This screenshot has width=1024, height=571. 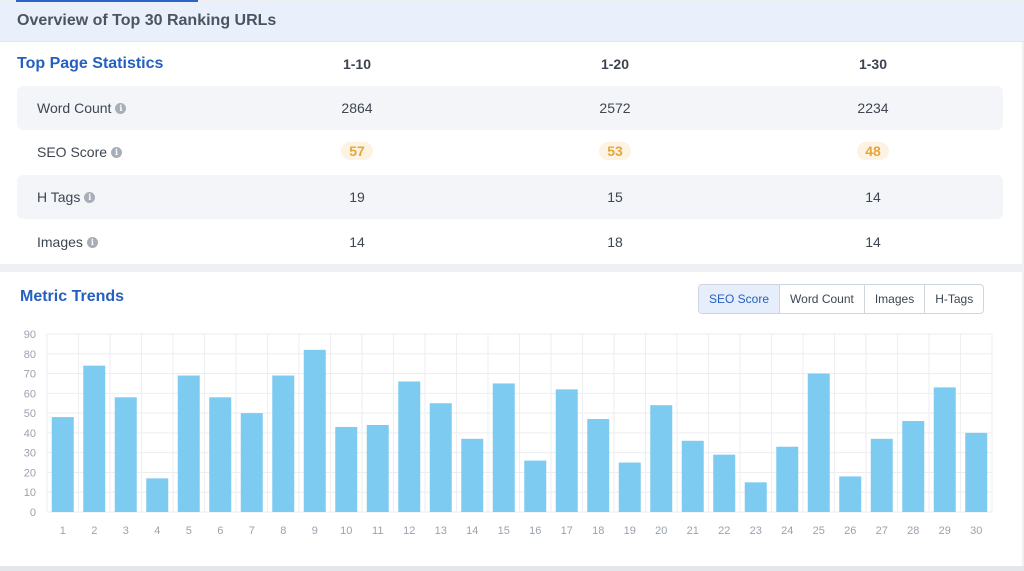 I want to click on tab-images: Images, so click(x=895, y=299).